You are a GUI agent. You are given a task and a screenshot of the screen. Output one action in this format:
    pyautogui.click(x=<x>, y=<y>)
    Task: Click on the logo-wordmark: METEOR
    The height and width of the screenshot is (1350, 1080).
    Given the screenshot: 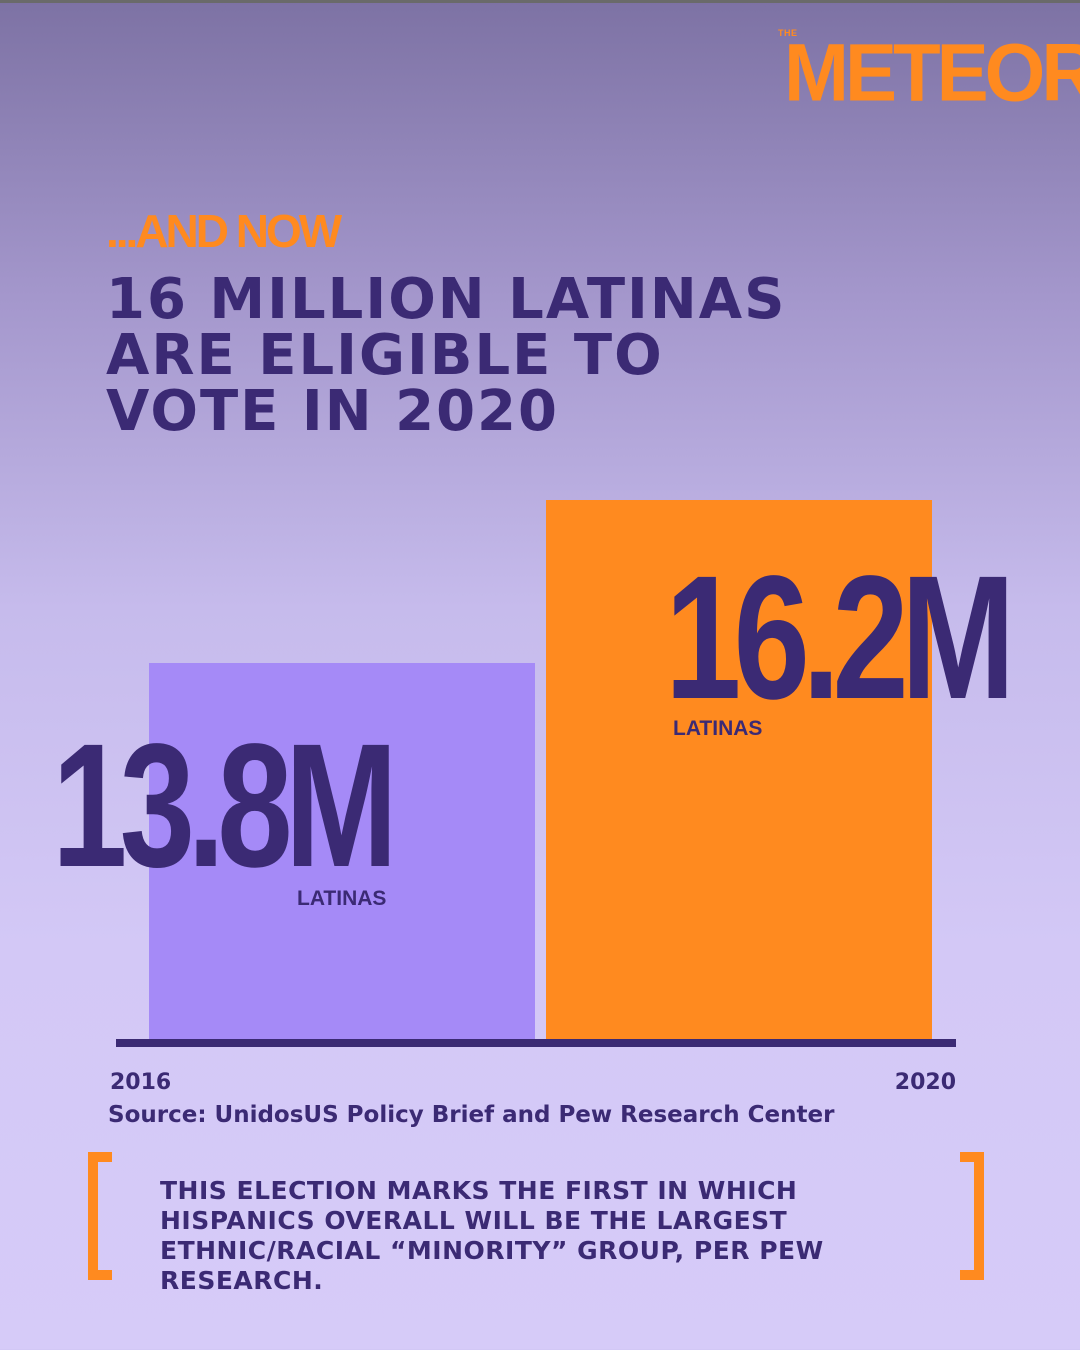 What is the action you would take?
    pyautogui.click(x=932, y=72)
    